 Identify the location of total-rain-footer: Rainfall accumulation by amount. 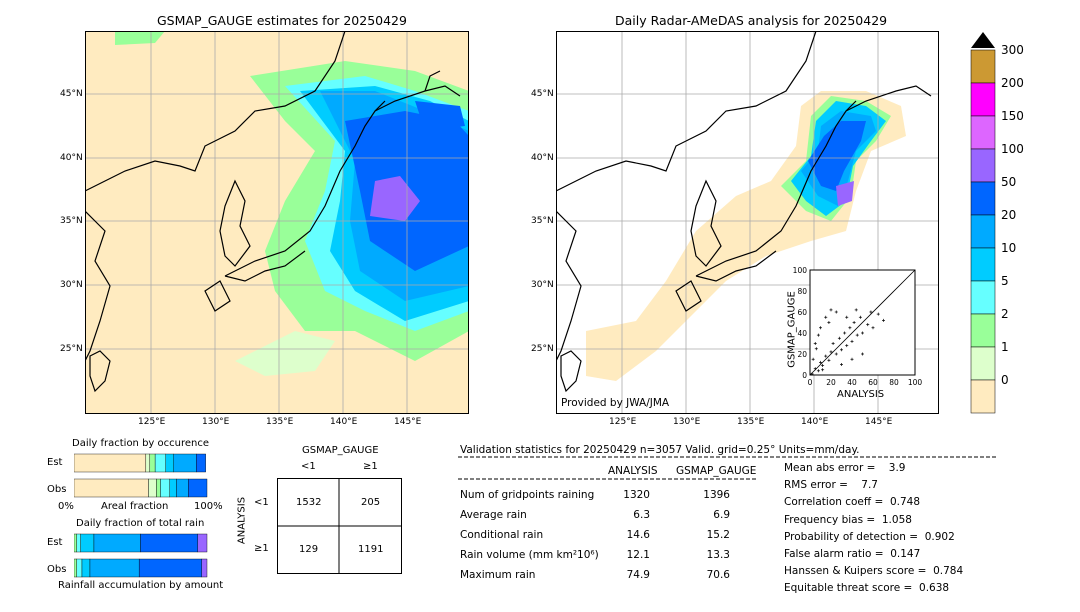
(141, 585).